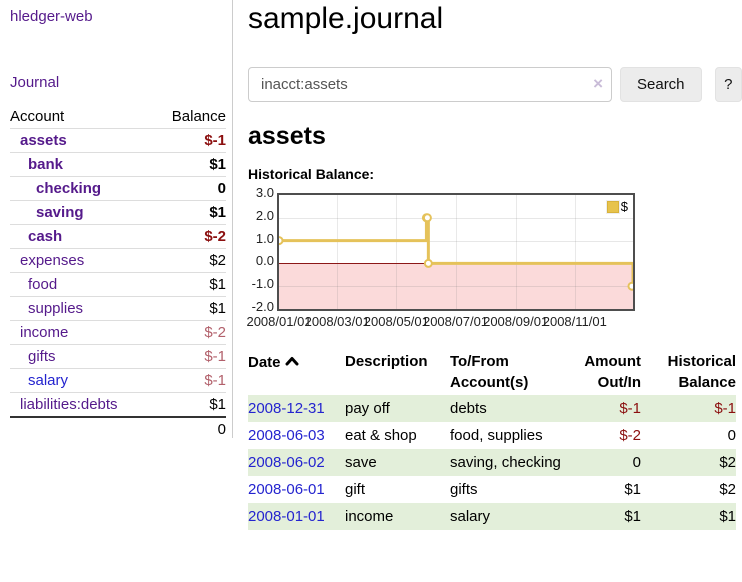 The height and width of the screenshot is (582, 742). I want to click on register-row: 2008-06-03 eat & shop food, supplies $-2 0, so click(492, 435).